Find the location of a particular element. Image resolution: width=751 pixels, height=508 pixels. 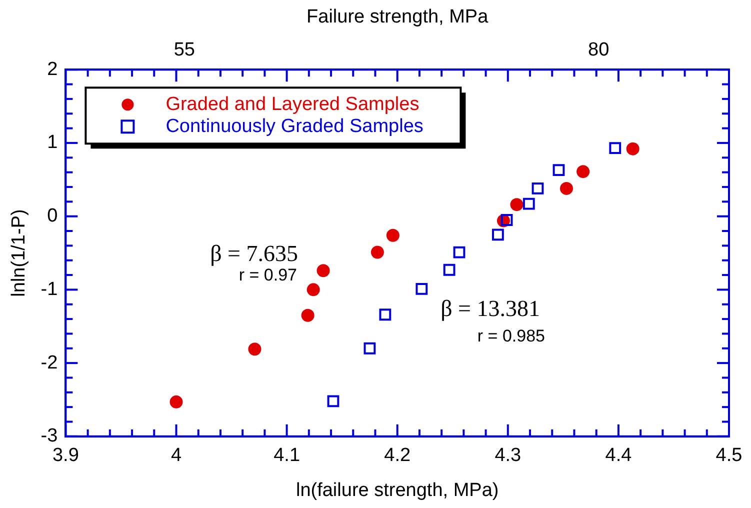

y-tick-label: -3 is located at coordinates (49, 436).